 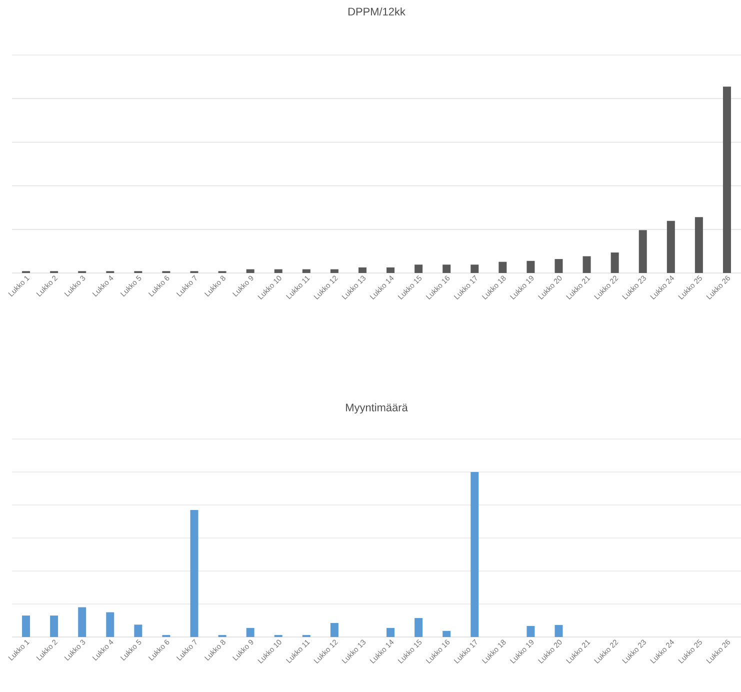 What do you see at coordinates (377, 11) in the screenshot?
I see `chart-title: DPPM/12kk` at bounding box center [377, 11].